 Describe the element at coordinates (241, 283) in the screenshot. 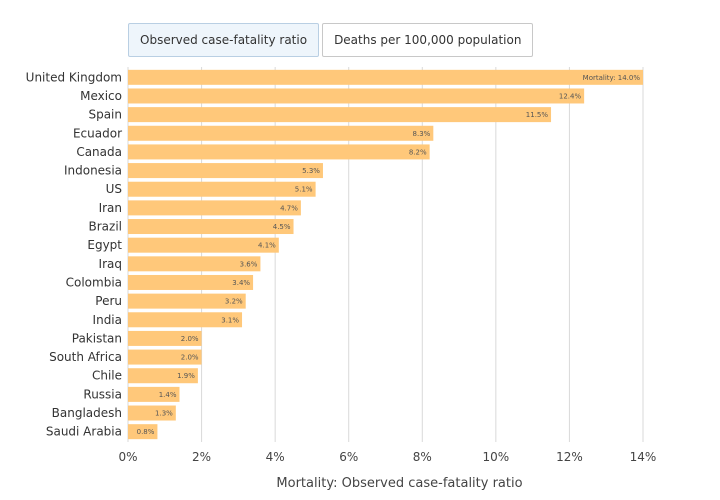

I see `data-label: 3.4%` at that location.